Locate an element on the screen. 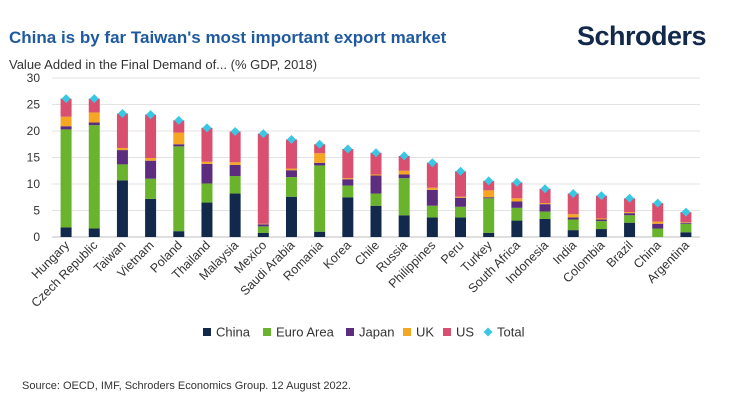 The height and width of the screenshot is (403, 740). y-tick-label: 25 is located at coordinates (34, 105).